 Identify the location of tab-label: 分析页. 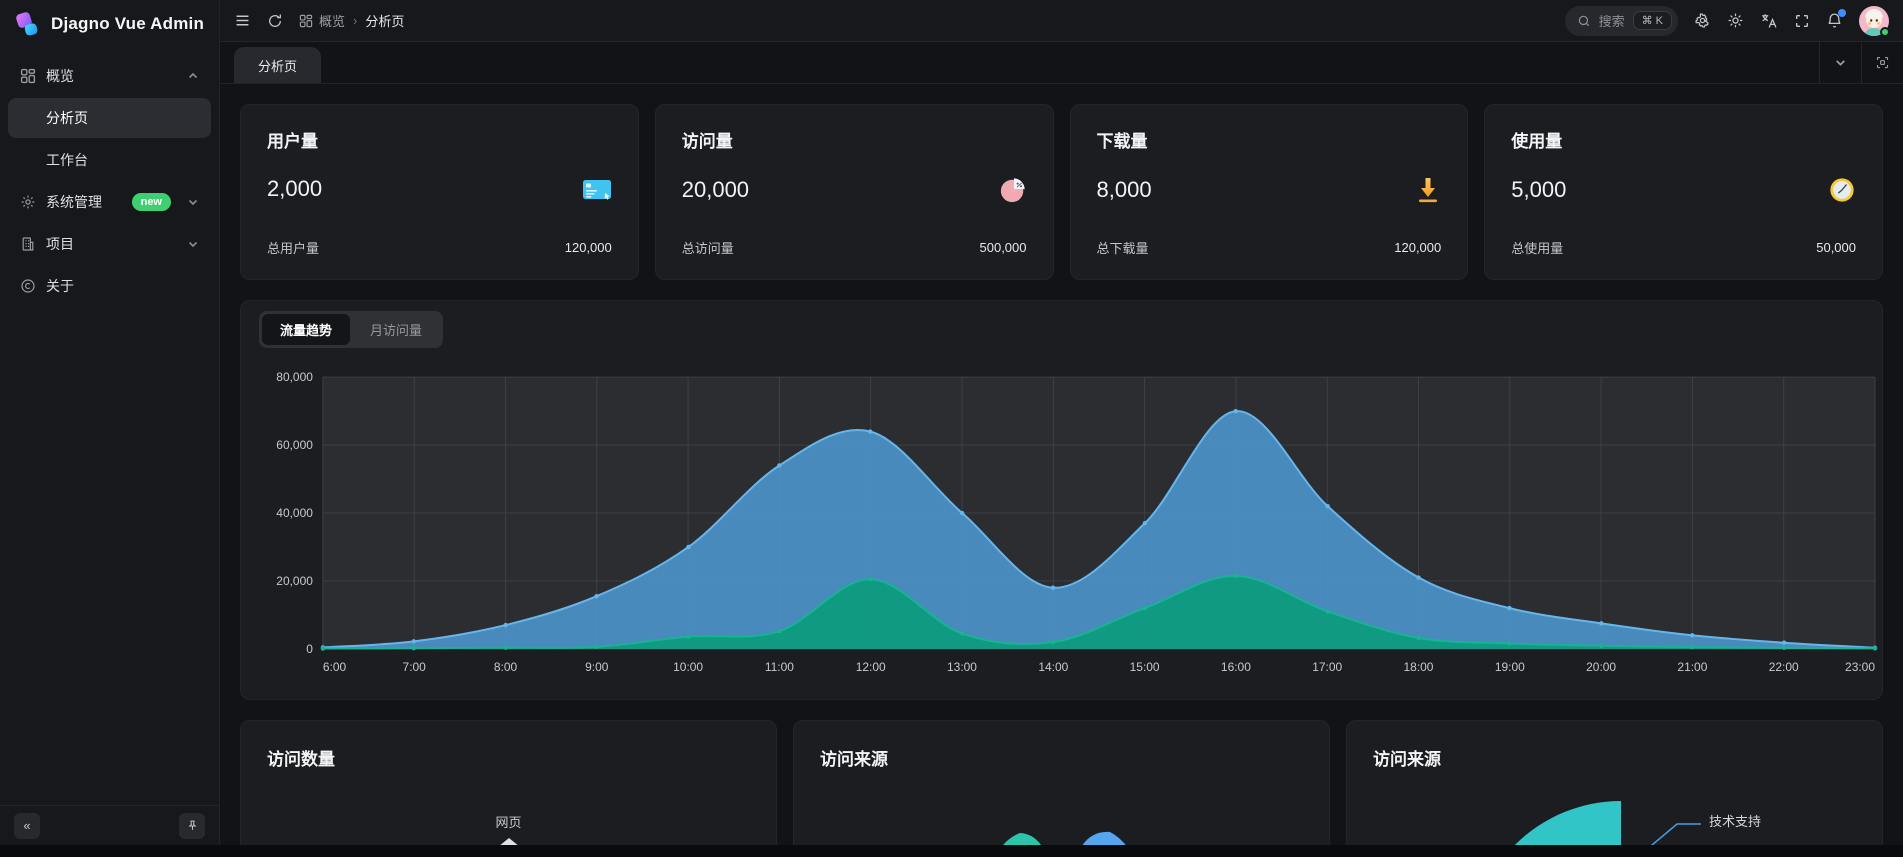
(278, 66).